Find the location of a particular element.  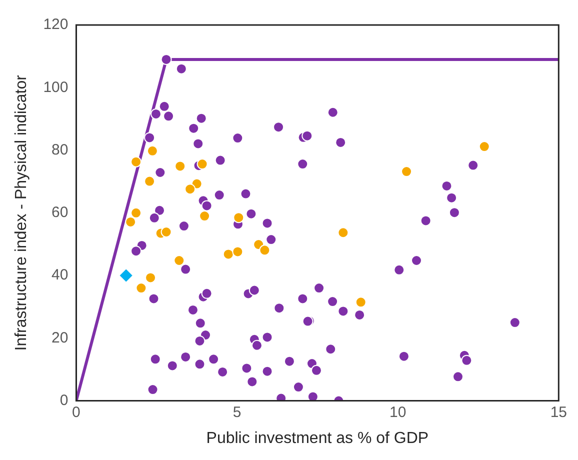

y-tick-label: 80 is located at coordinates (60, 149).